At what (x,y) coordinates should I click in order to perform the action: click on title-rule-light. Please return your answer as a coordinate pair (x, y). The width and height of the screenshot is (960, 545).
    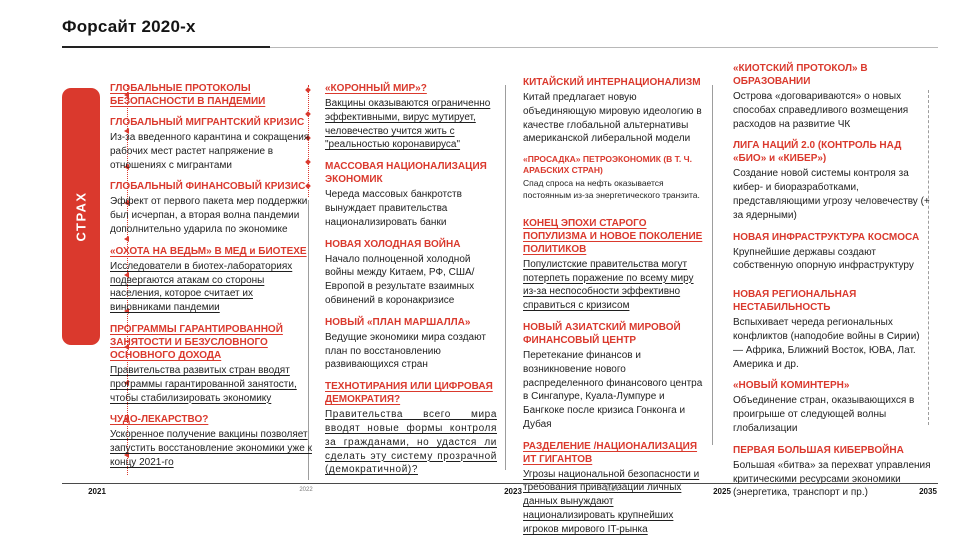
    Looking at the image, I should click on (500, 47).